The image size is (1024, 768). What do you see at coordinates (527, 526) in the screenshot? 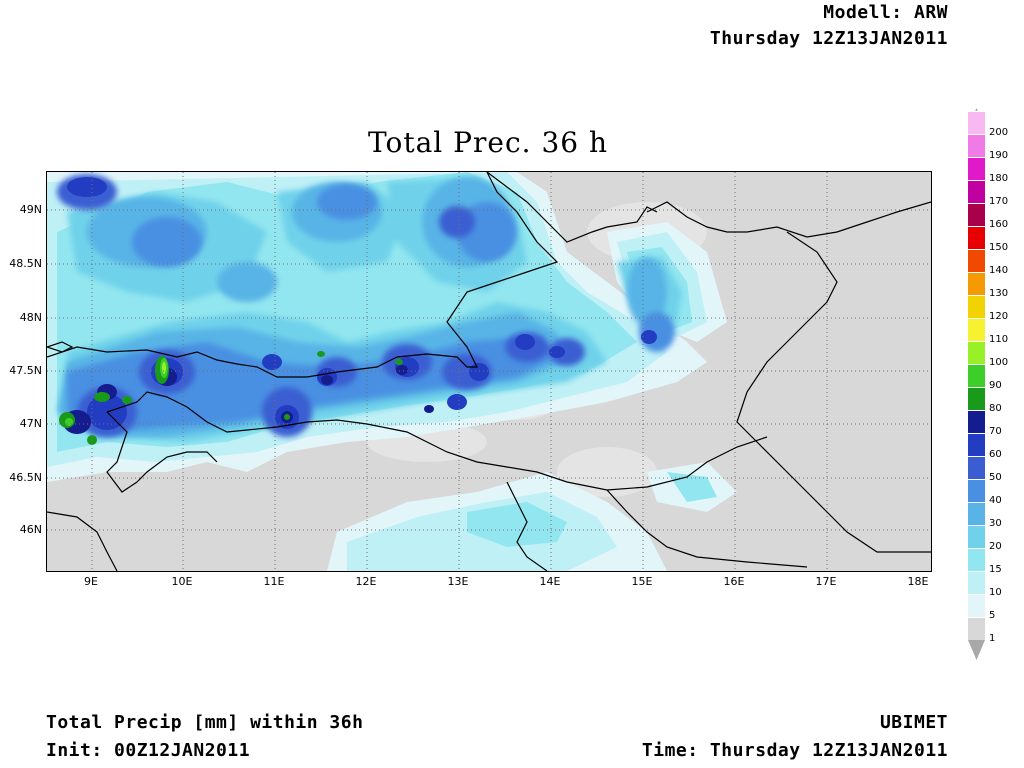
I see `border-it-si-hr` at bounding box center [527, 526].